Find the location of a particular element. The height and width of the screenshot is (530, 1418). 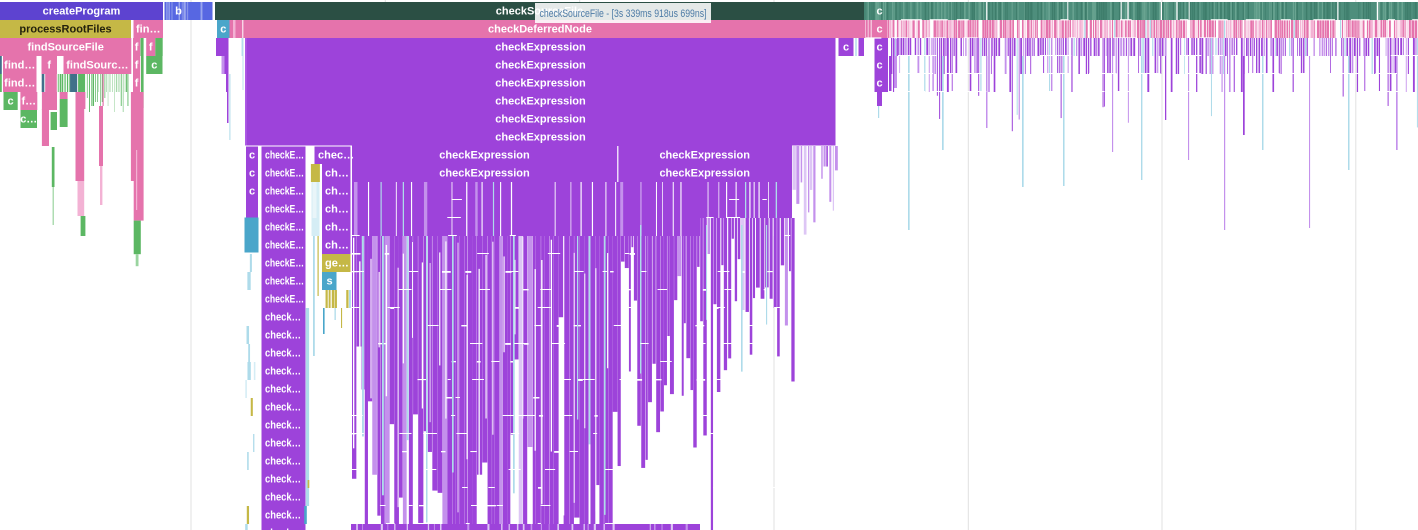

svg-text: createProgram is located at coordinates (82, 12).